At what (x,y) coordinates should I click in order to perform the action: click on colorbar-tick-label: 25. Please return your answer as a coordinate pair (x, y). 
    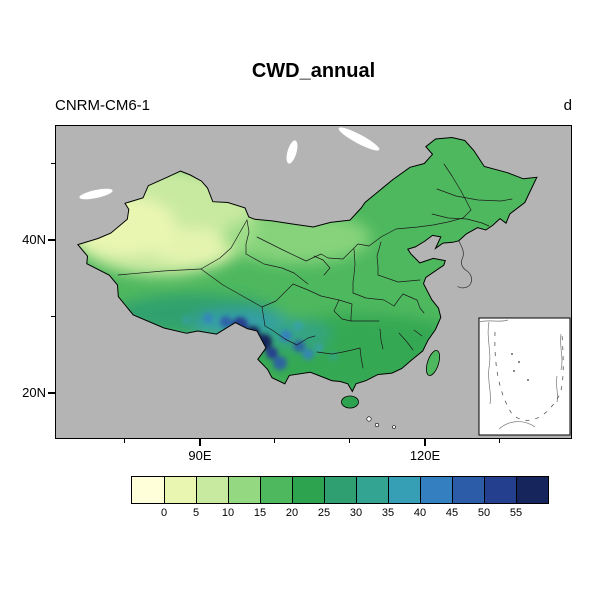
    Looking at the image, I should click on (324, 513).